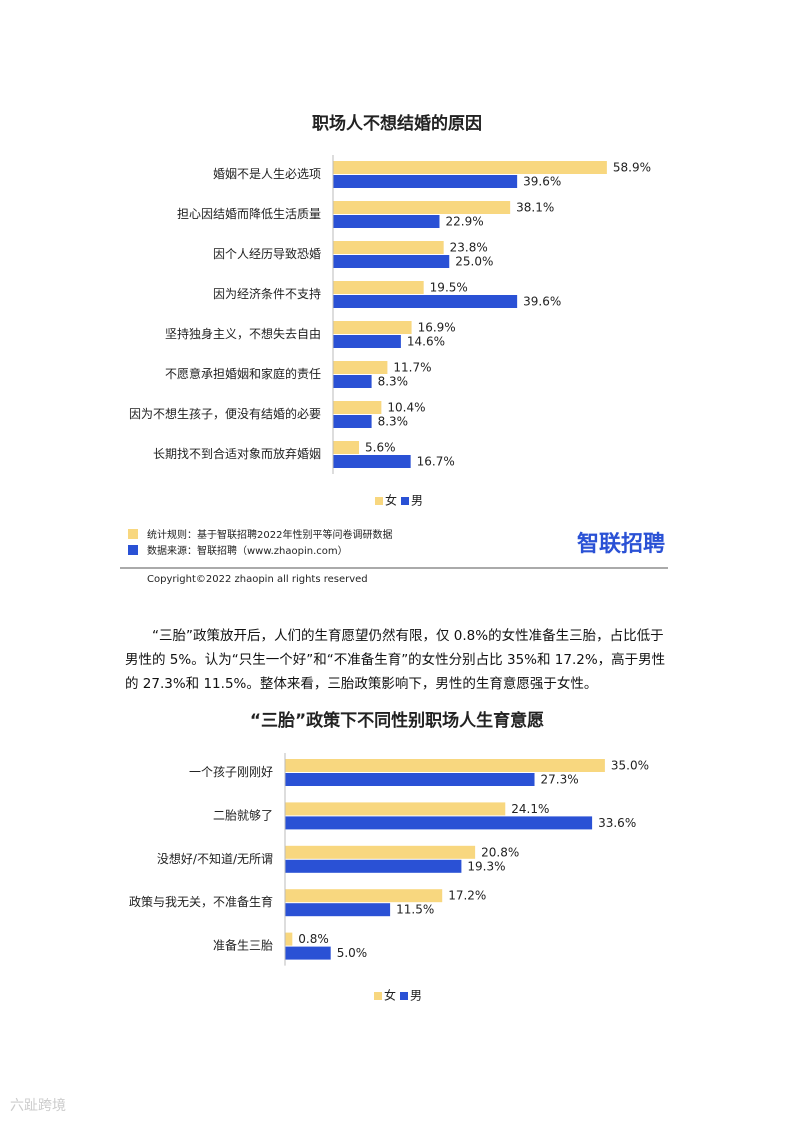 This screenshot has width=793, height=1122. I want to click on category-label: 因为不想生孩子，便没有结婚的必要, so click(225, 413).